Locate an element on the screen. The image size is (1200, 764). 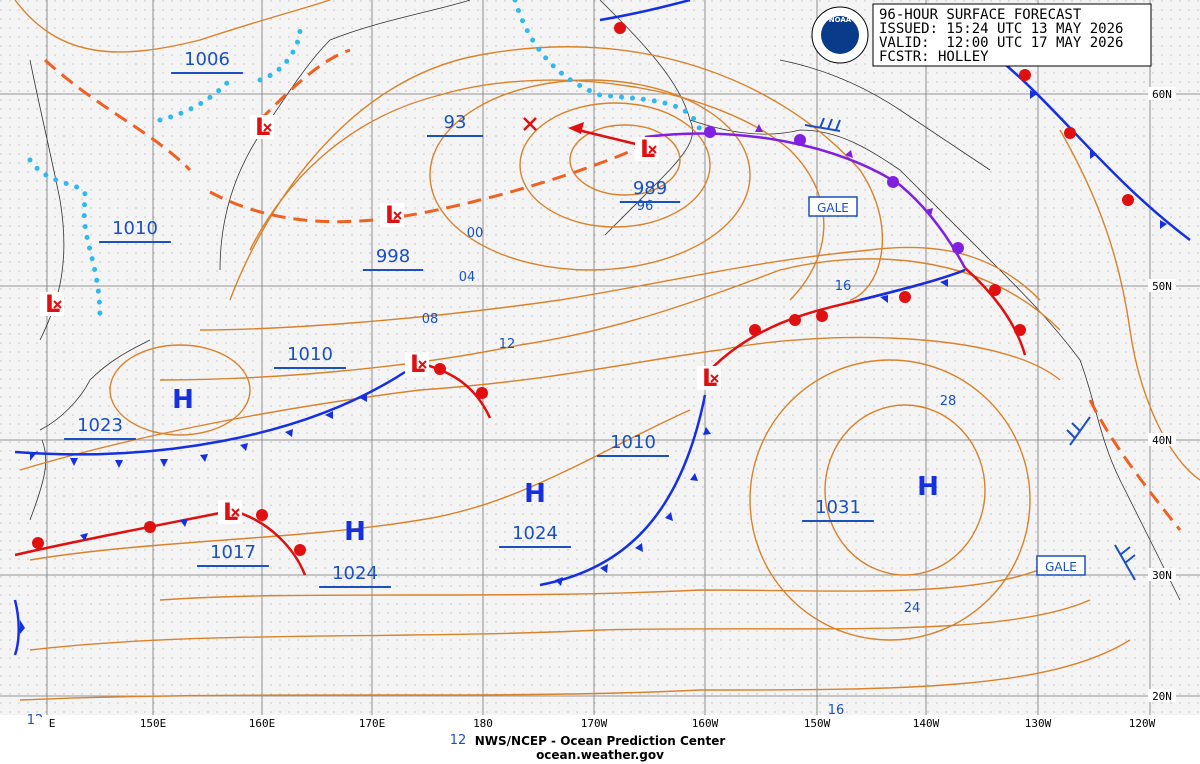
pressure-label: 93 is located at coordinates (455, 122).